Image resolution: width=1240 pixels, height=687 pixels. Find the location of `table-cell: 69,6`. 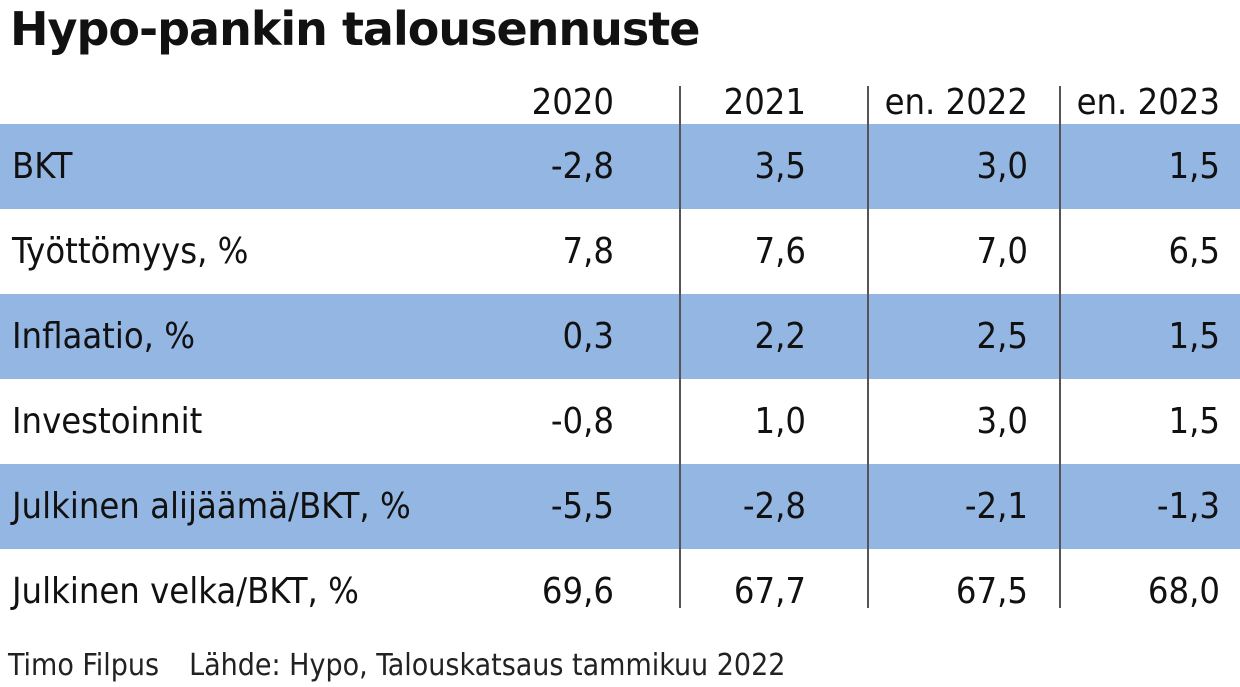

table-cell: 69,6 is located at coordinates (577, 591).